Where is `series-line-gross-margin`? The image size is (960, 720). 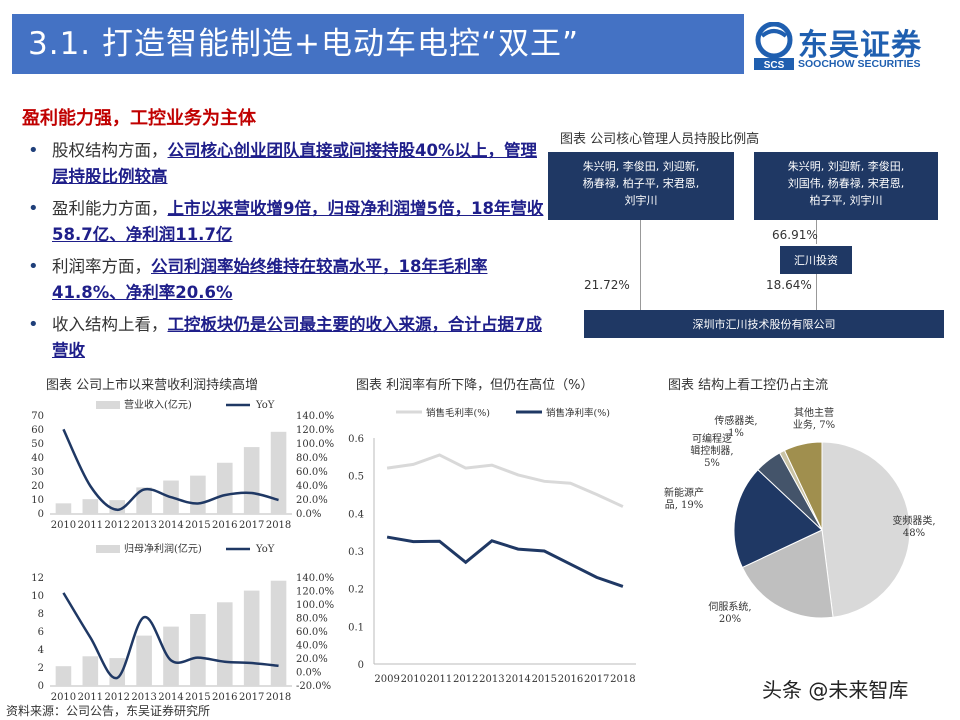 series-line-gross-margin is located at coordinates (505, 480).